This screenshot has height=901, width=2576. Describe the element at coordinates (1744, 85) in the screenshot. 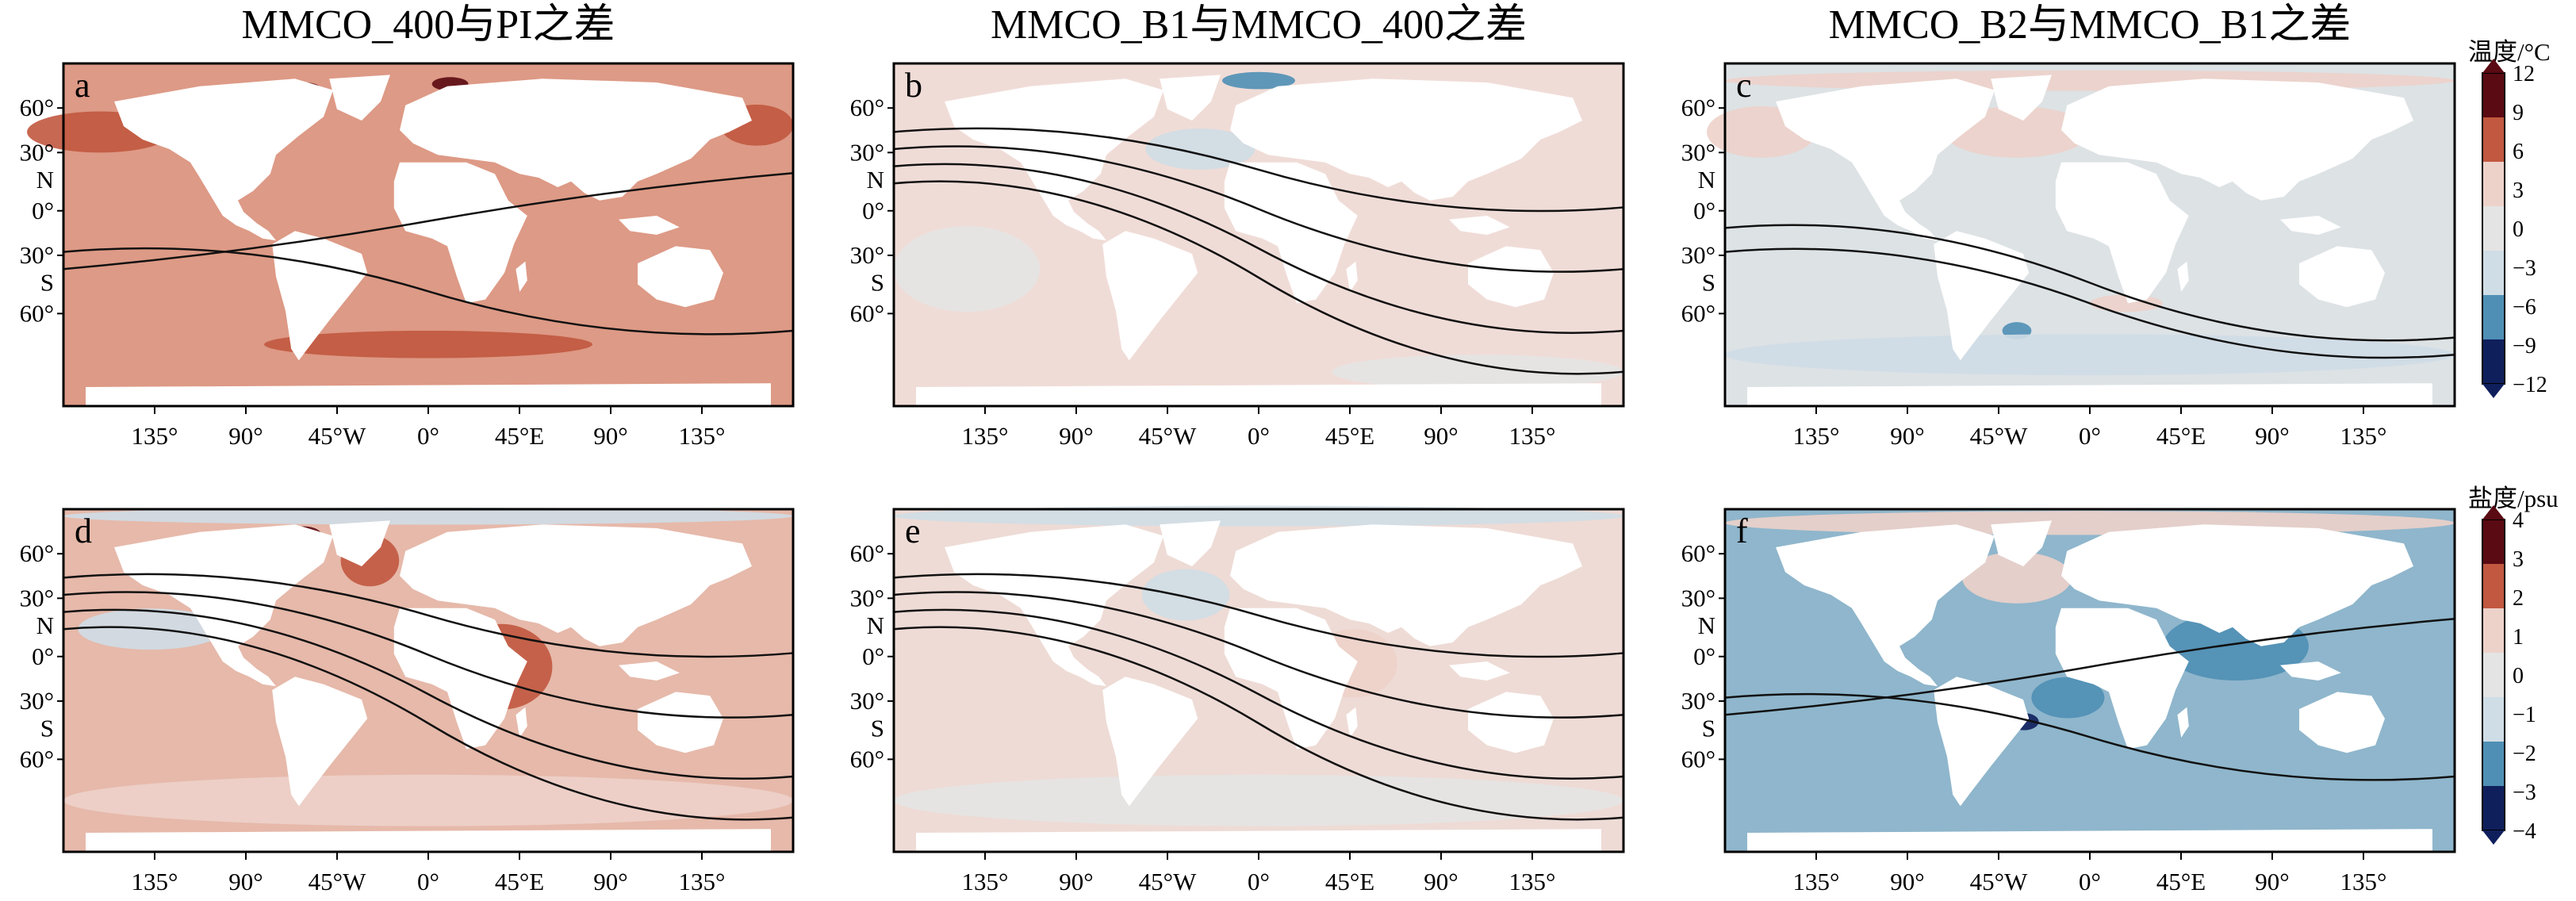

I see `panel-letter: c` at that location.